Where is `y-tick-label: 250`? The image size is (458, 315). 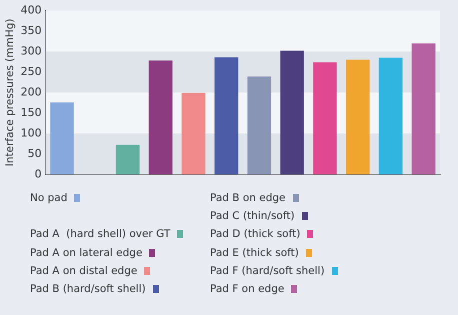
y-tick-label: 250 is located at coordinates (31, 71).